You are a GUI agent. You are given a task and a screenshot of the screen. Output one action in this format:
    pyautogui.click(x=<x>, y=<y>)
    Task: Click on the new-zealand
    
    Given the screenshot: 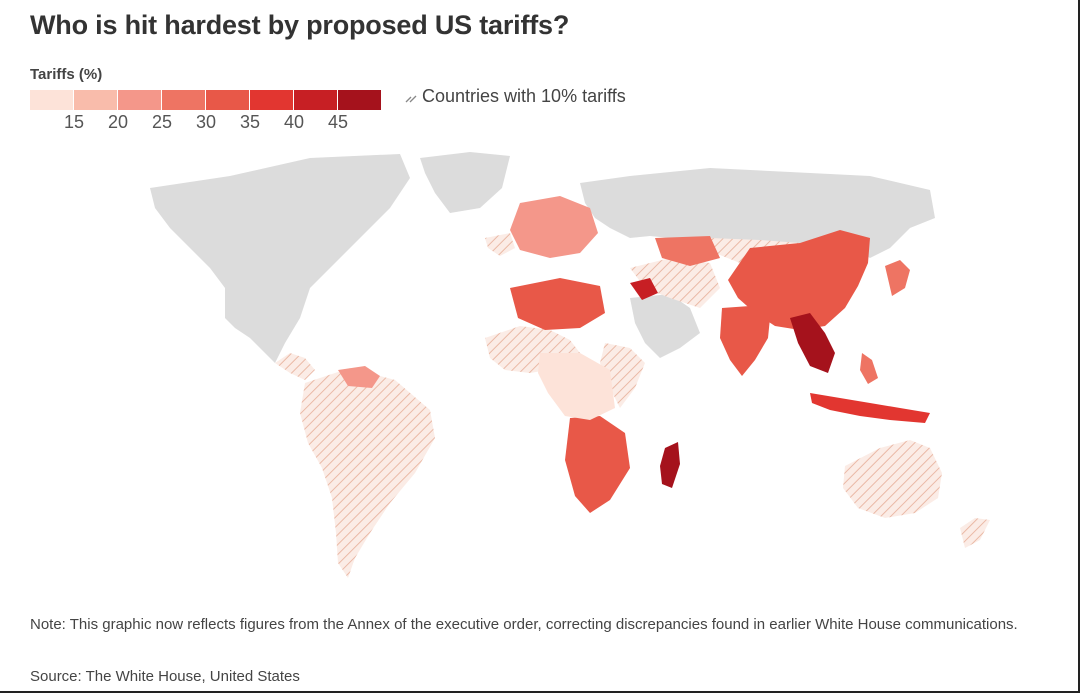 What is the action you would take?
    pyautogui.click(x=975, y=533)
    